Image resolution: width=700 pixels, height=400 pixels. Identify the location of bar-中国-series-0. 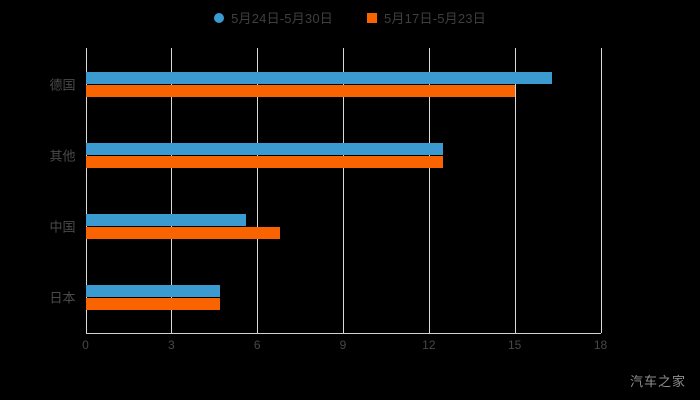
(165, 220).